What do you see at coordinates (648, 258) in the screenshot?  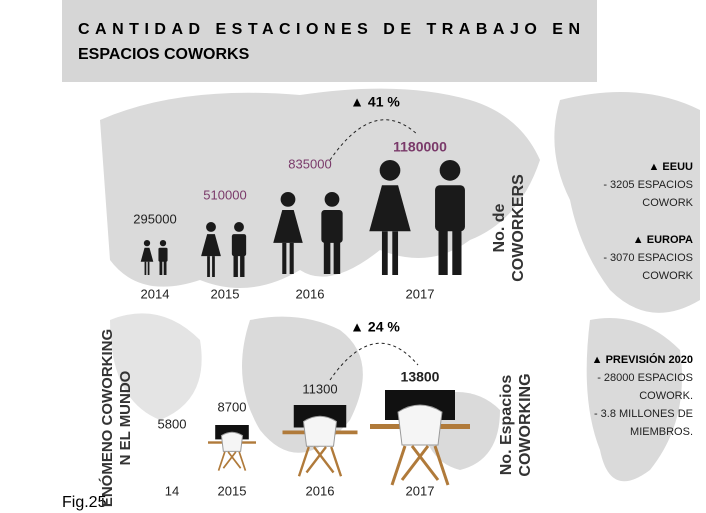 I see `region-text: - 3070 ESPACIOS` at bounding box center [648, 258].